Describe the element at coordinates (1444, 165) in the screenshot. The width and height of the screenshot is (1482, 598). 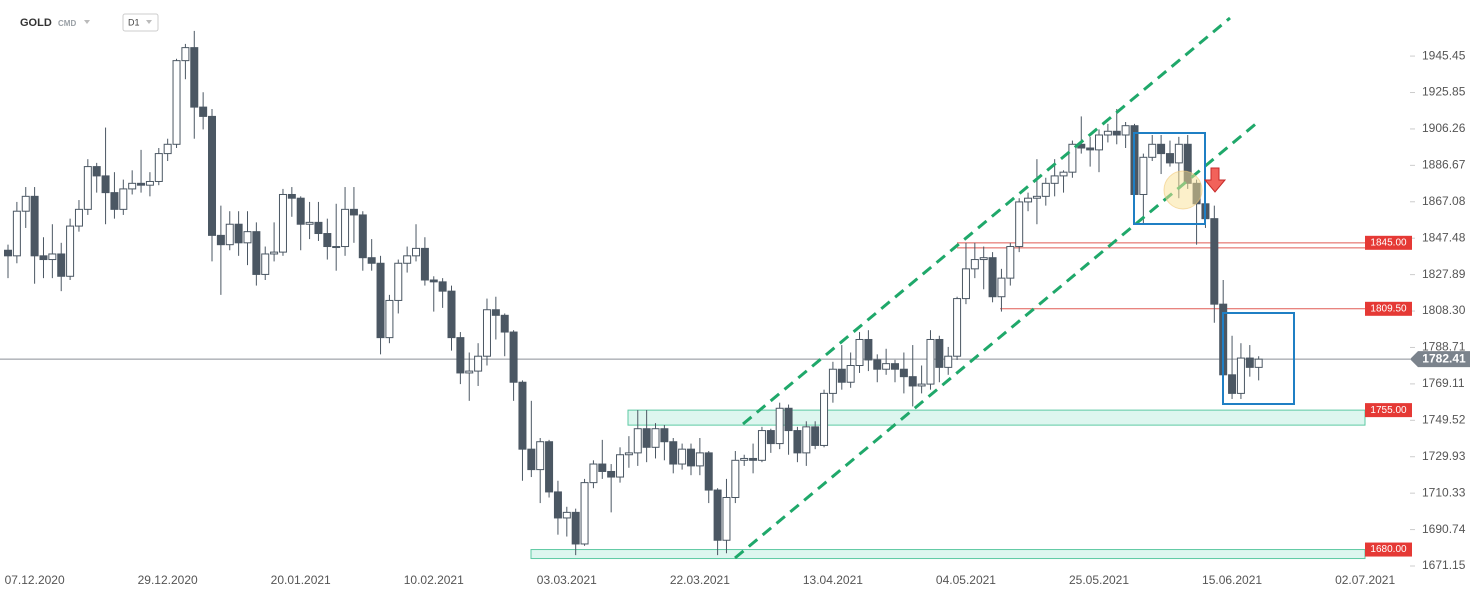
I see `y-tick-label: 1886.67` at that location.